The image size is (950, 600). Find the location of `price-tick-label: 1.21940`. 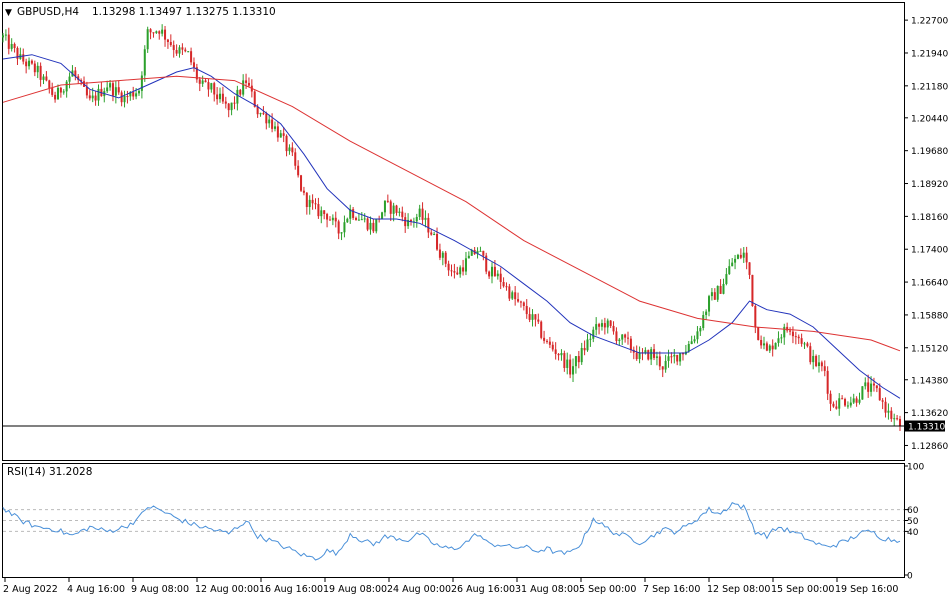

price-tick-label: 1.21940 is located at coordinates (929, 54).